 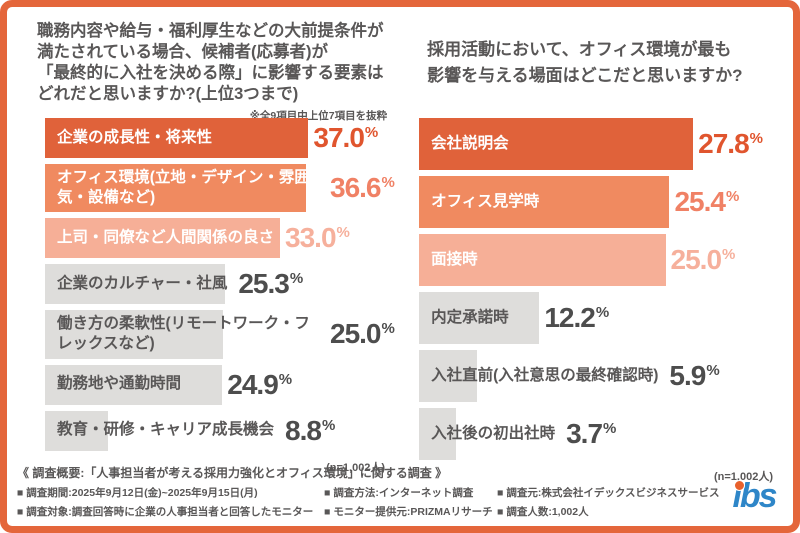 I want to click on survey-monitor-provider: ■ モニター提供元:PRIZMAリサーチ, so click(x=408, y=512).